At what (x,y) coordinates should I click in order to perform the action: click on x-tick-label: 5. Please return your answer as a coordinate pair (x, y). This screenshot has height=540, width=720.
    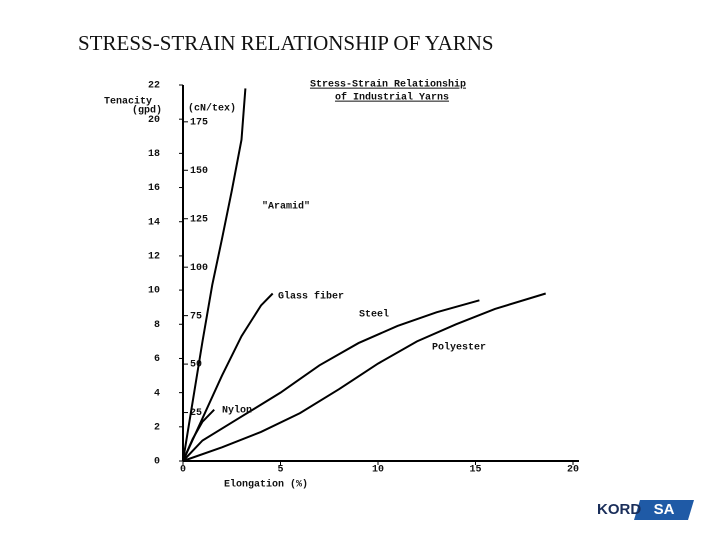
    Looking at the image, I should click on (280, 470).